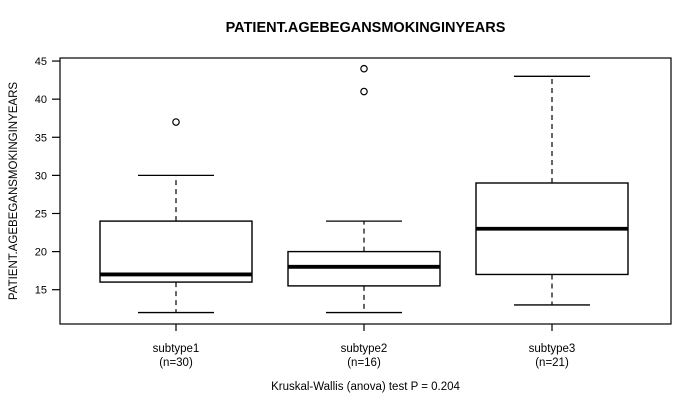 The width and height of the screenshot is (700, 400). Describe the element at coordinates (41, 214) in the screenshot. I see `y-tick-label: 25` at that location.